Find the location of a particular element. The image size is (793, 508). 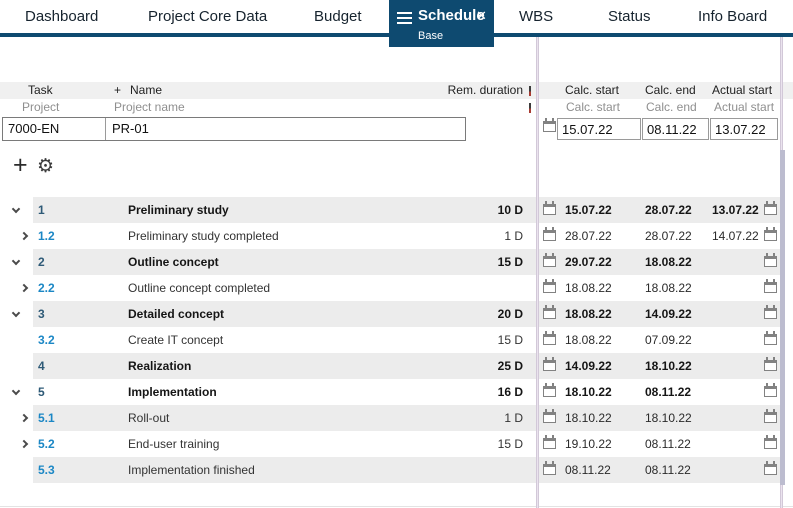

add-task-button: + is located at coordinates (20, 165).